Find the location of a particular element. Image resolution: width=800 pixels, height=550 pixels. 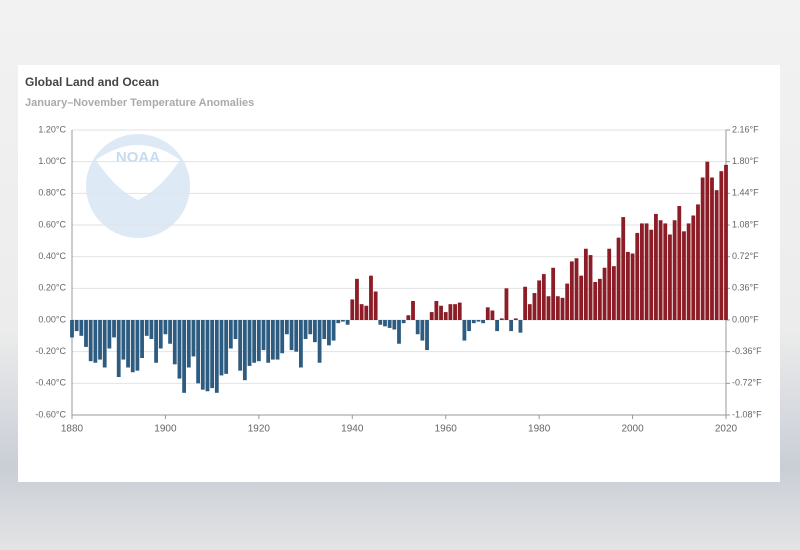

y-tick-label: 0.00°C is located at coordinates (52, 319).